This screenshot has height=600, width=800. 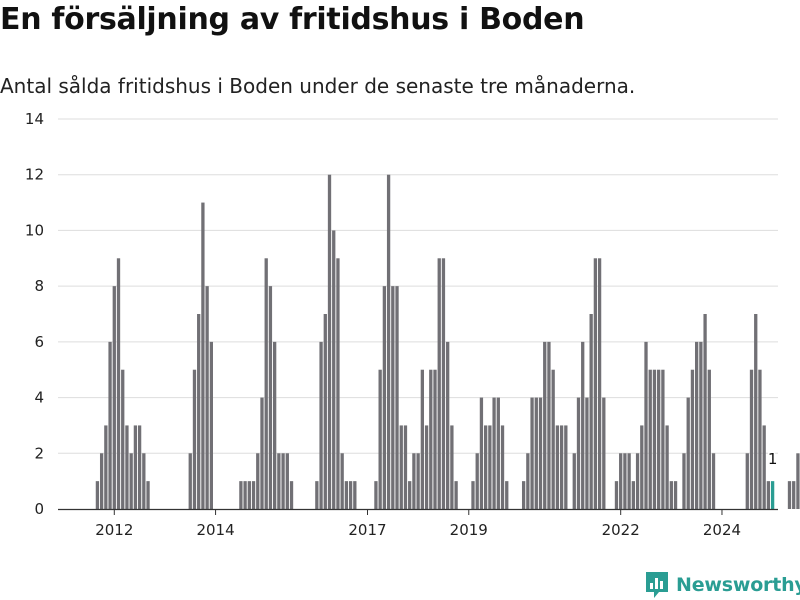 I want to click on x-axis-ticks: 2012 2014 2017 2019 2022 2024, so click(x=418, y=524).